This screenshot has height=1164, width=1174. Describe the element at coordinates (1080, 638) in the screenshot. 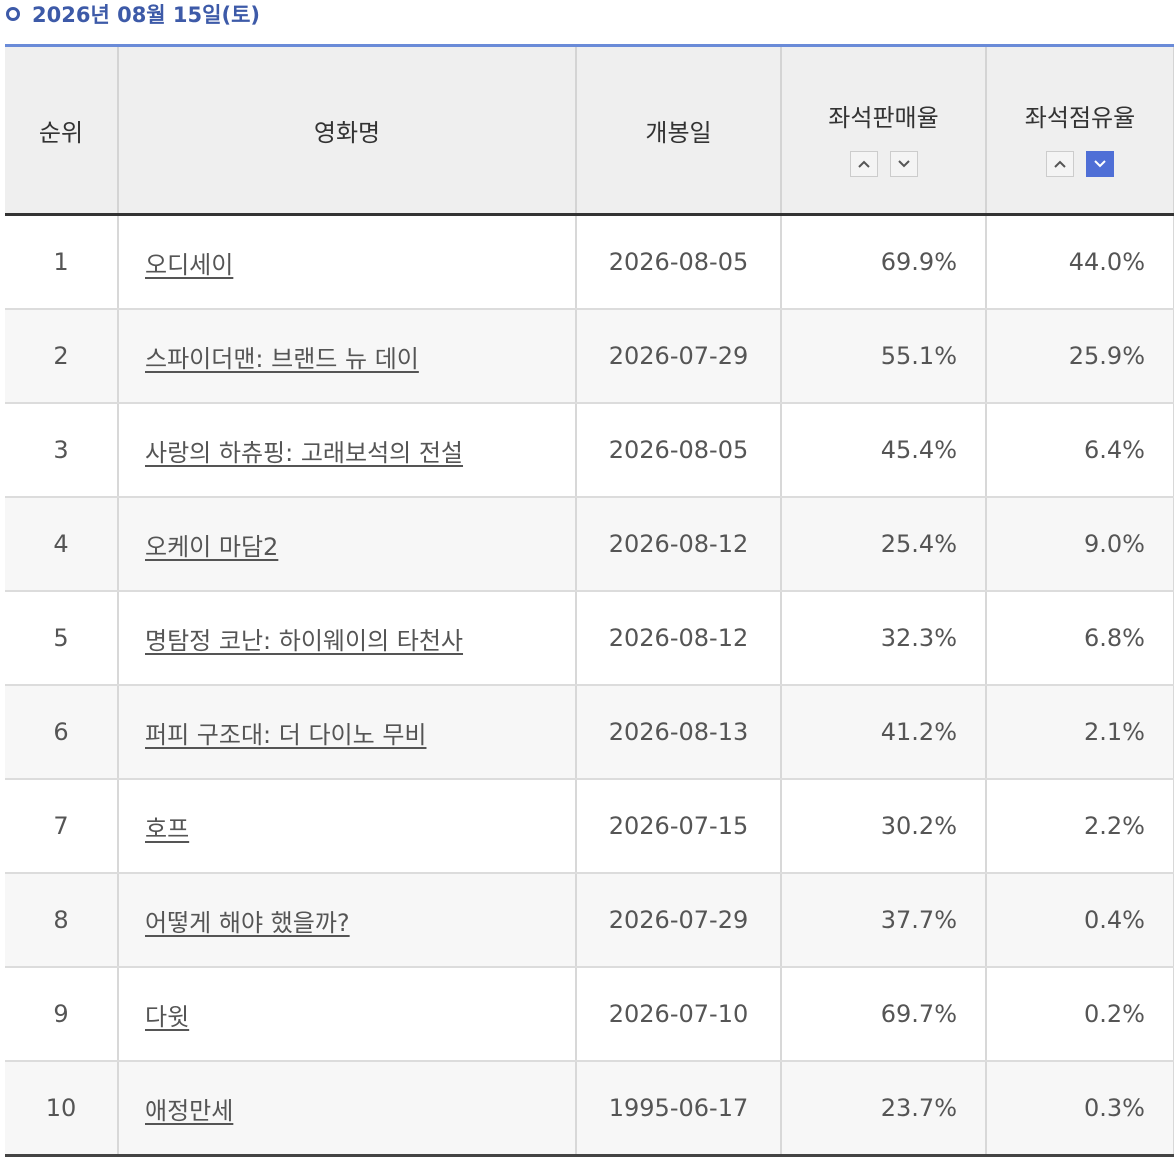

I see `table-cell: 6.8%` at that location.